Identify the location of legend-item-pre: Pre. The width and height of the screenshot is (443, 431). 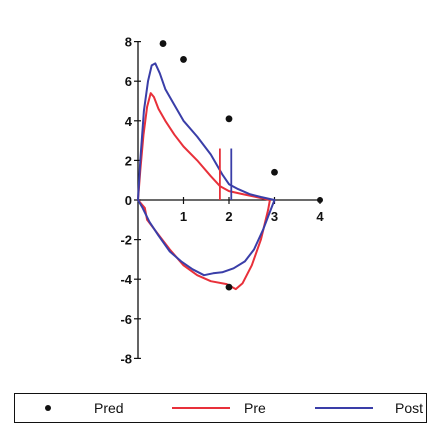
(219, 408).